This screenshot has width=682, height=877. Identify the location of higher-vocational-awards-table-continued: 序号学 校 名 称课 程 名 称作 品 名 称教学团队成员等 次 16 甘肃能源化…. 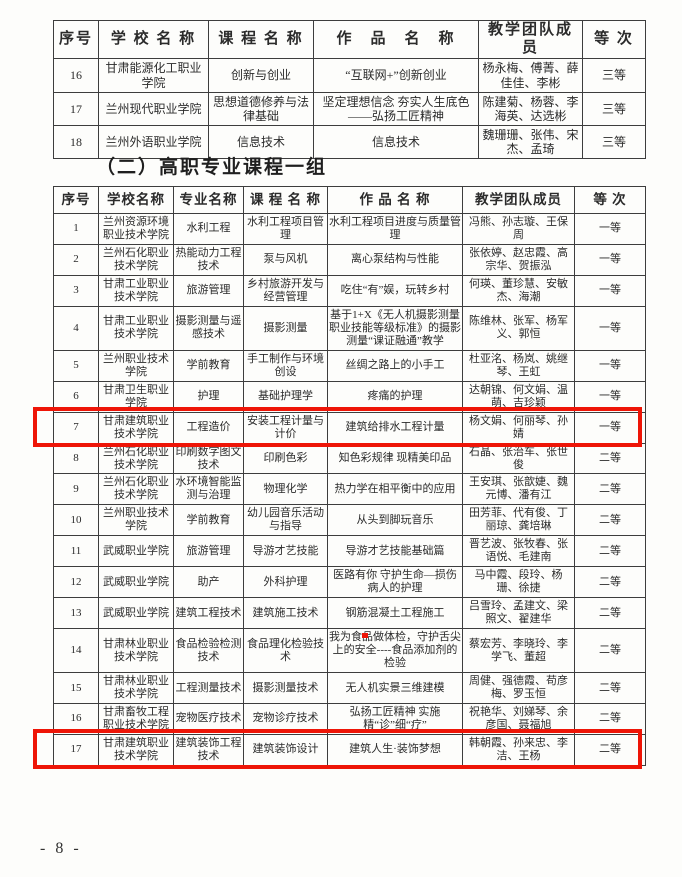
(349, 89).